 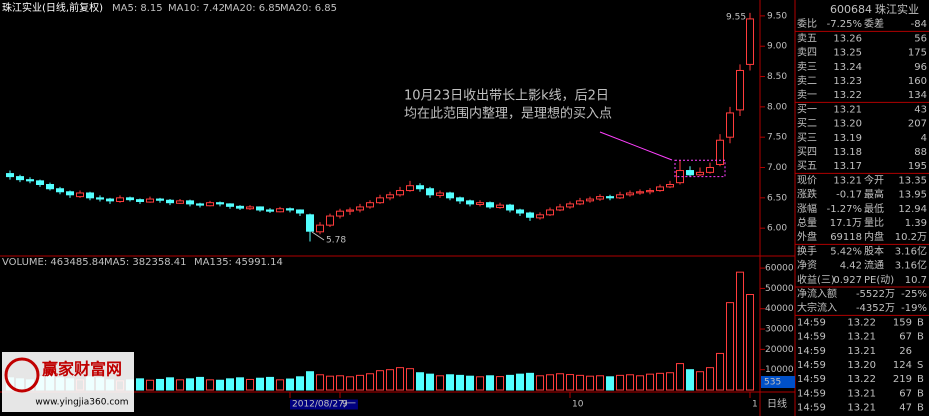 I want to click on quote-label: 股本, so click(x=874, y=250).